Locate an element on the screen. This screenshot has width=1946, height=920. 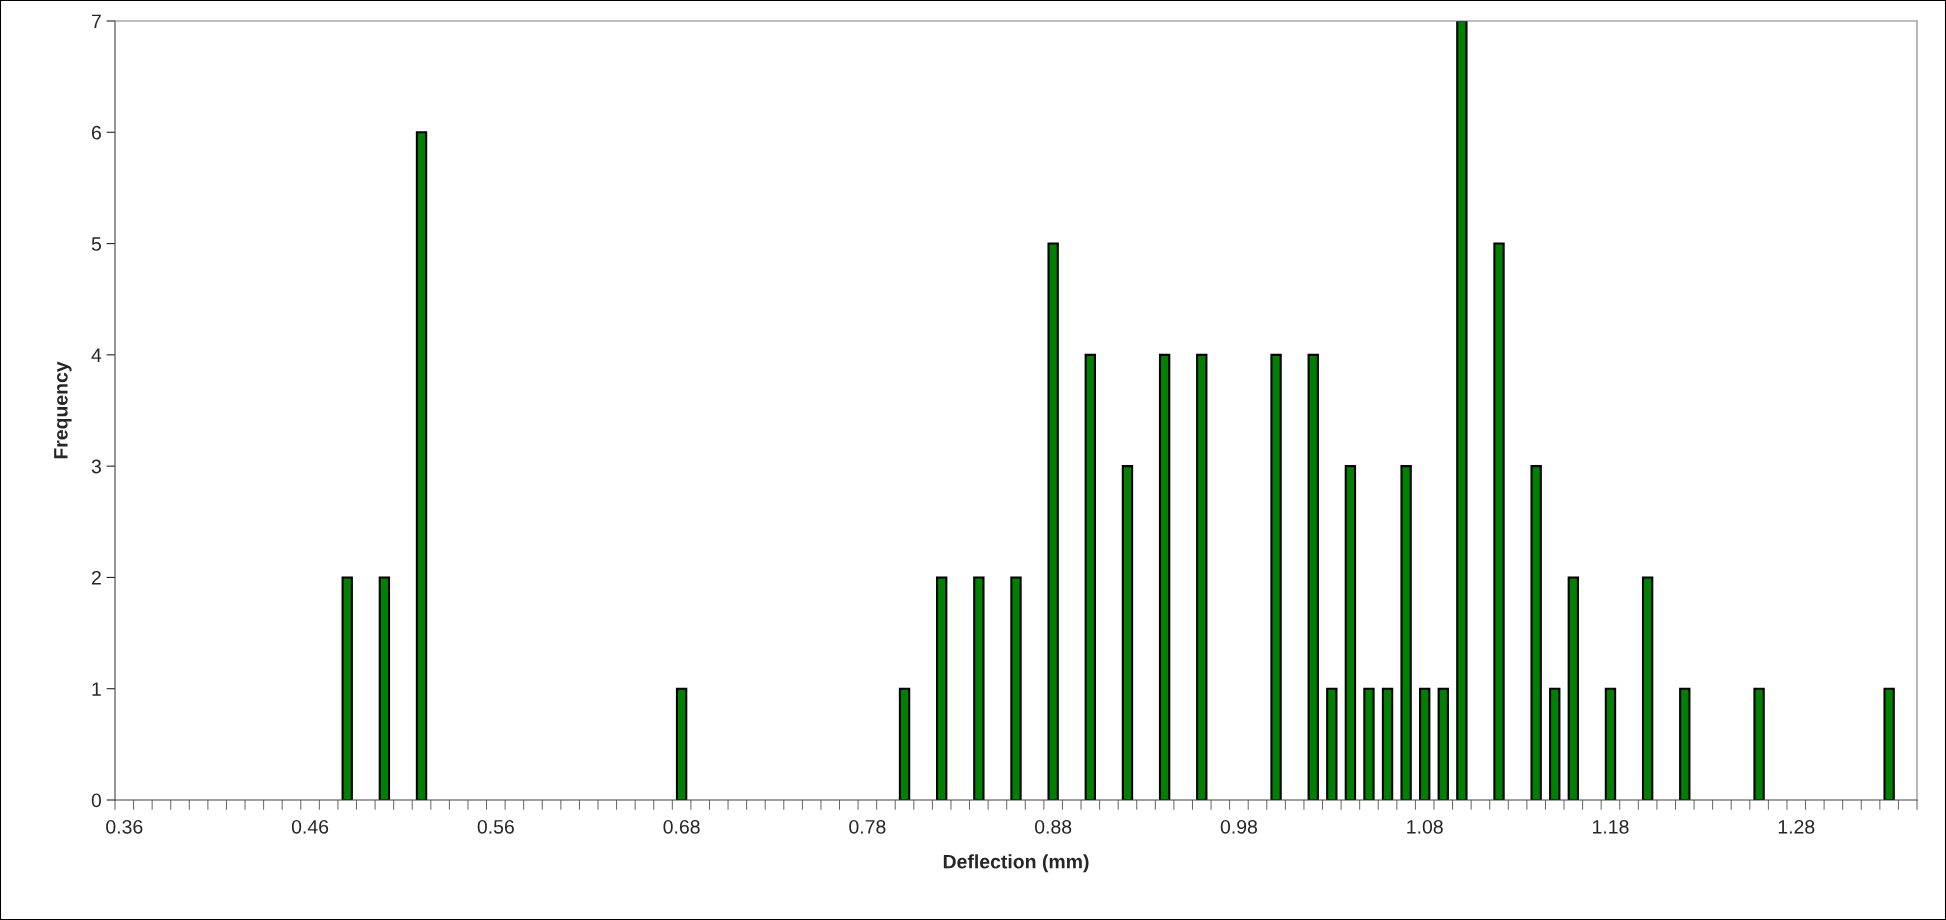
x-tick-label: 0.56 is located at coordinates (495, 826).